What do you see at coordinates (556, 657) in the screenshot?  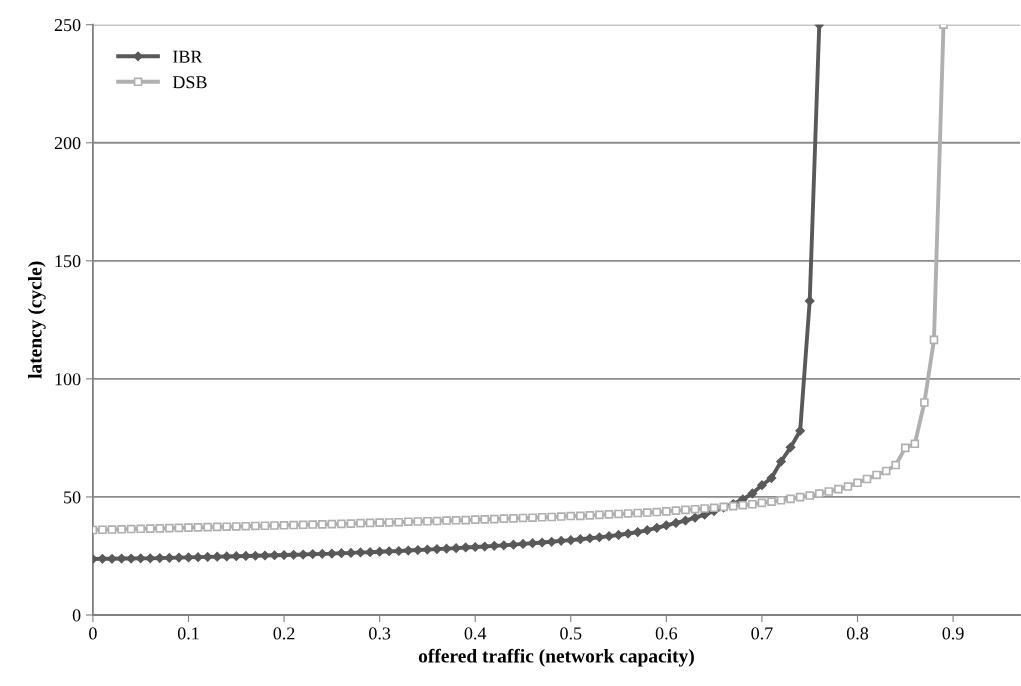 I see `x-axis-title: offered traffic (network capacity)` at bounding box center [556, 657].